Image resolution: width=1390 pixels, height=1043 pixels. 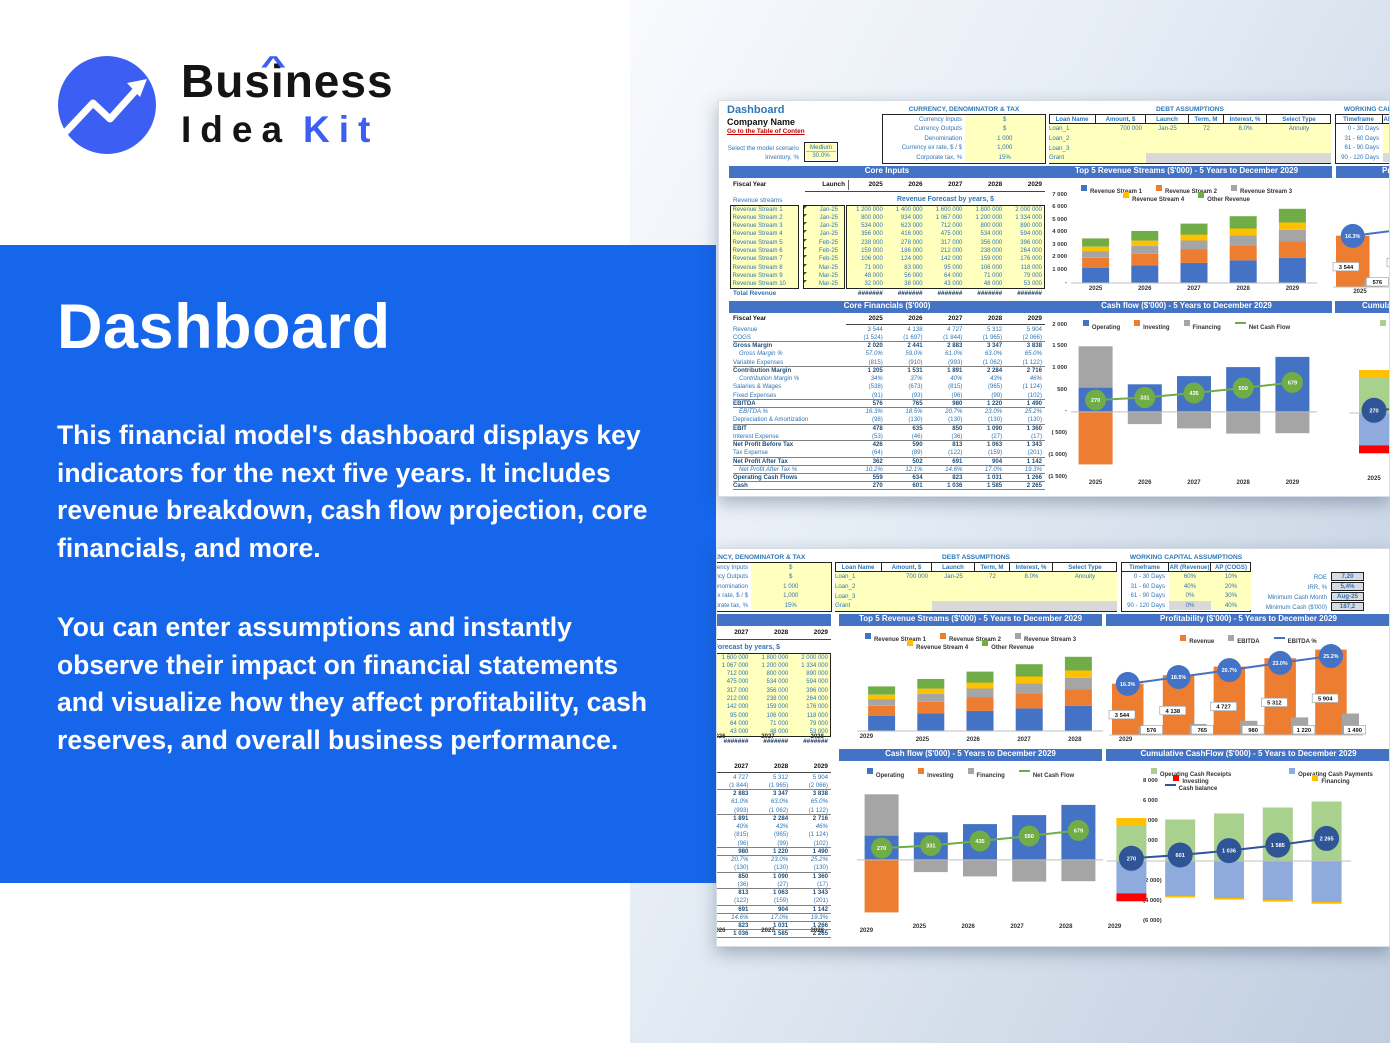 I want to click on wc-ap-cell: 20%, so click(x=1231, y=586).